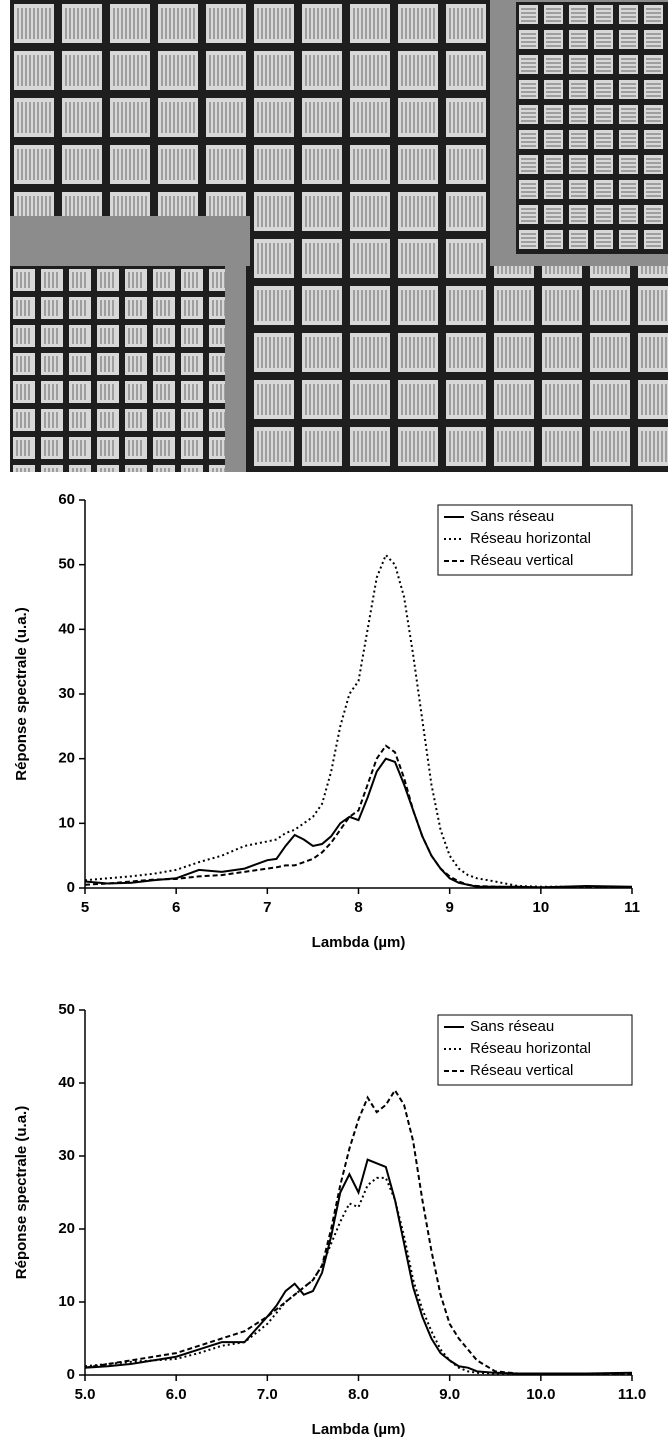  Describe the element at coordinates (66, 499) in the screenshot. I see `y-tick-label: 60` at that location.